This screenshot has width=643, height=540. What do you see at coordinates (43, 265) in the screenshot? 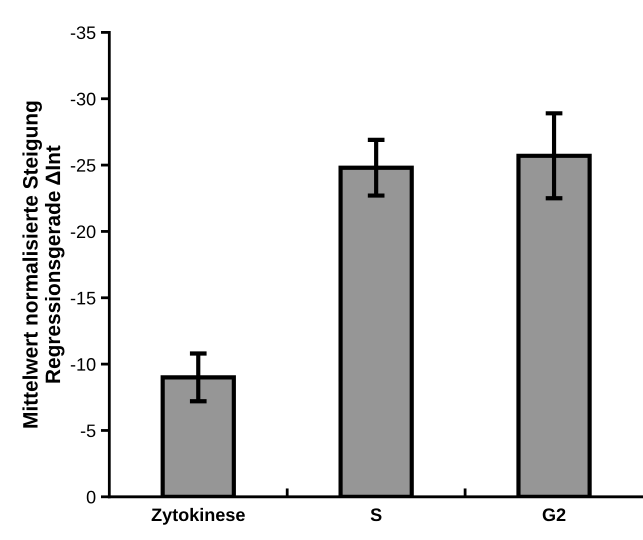
I see `y-axis-title: Mittelwert normalisierte Steigung Regressionsgerade ΔInt` at bounding box center [43, 265].